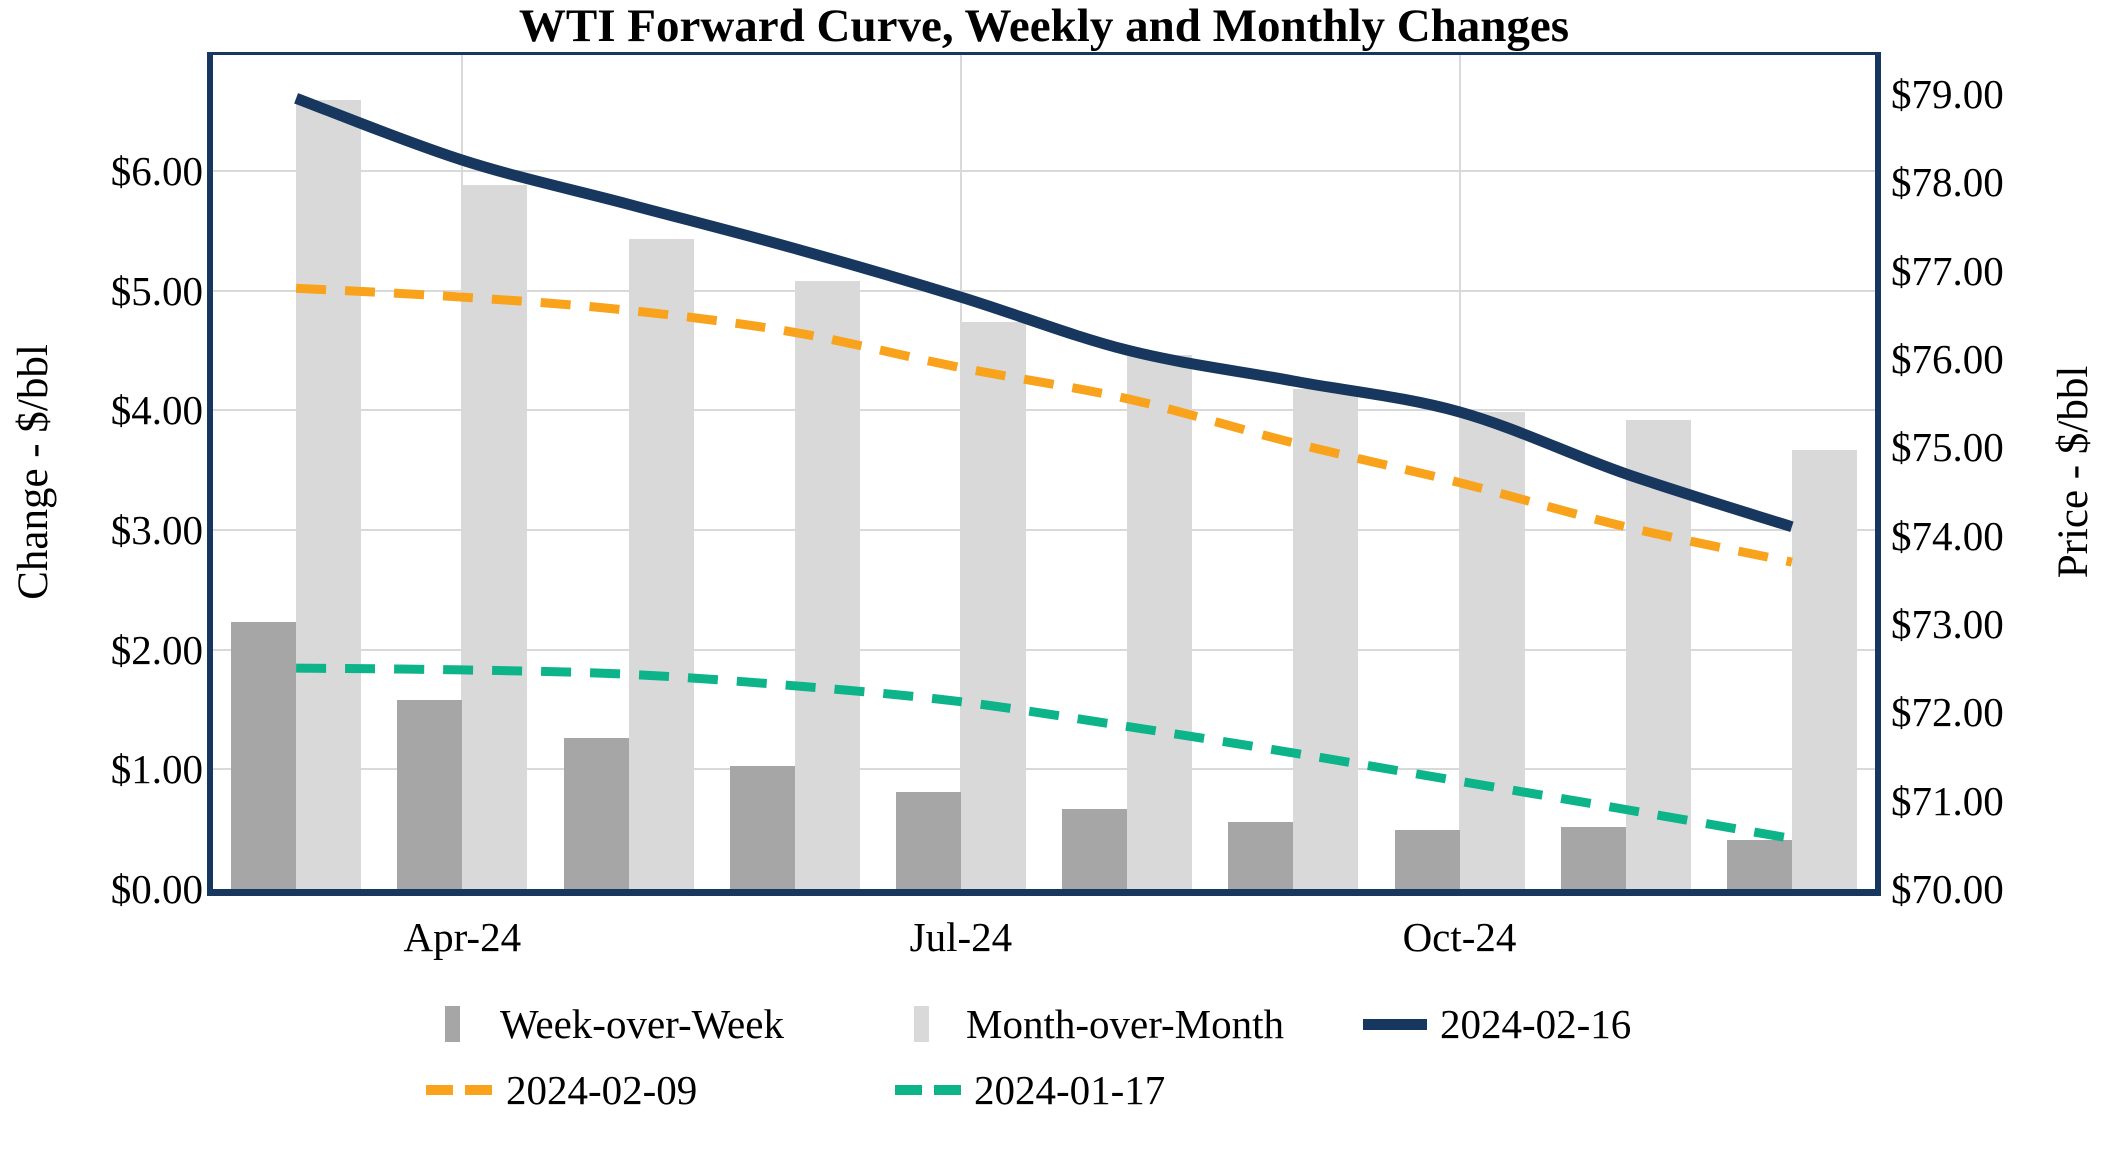 Image resolution: width=2112 pixels, height=1152 pixels. What do you see at coordinates (1947, 800) in the screenshot?
I see `right-tick-$71.00: $71.00` at bounding box center [1947, 800].